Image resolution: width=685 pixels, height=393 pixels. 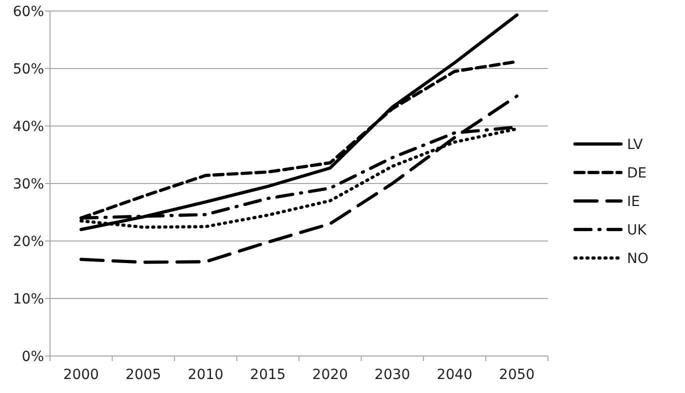 What do you see at coordinates (635, 144) in the screenshot?
I see `legend-label: LV` at bounding box center [635, 144].